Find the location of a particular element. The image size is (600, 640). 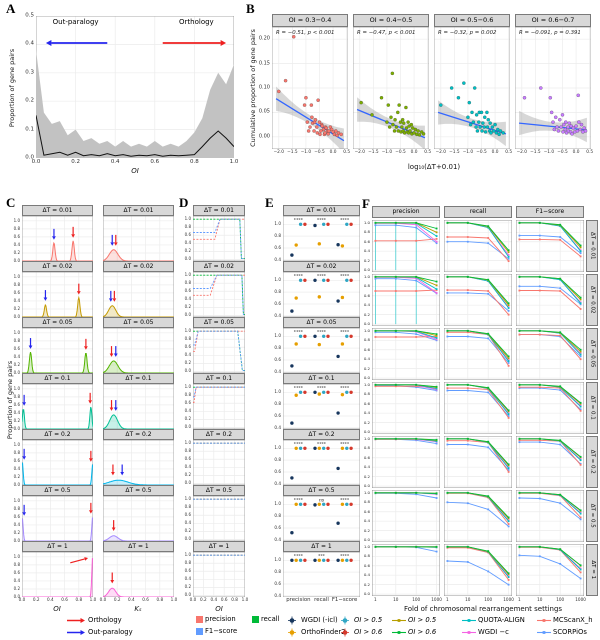

panel-letter-d: D is located at coordinates (184, 202).